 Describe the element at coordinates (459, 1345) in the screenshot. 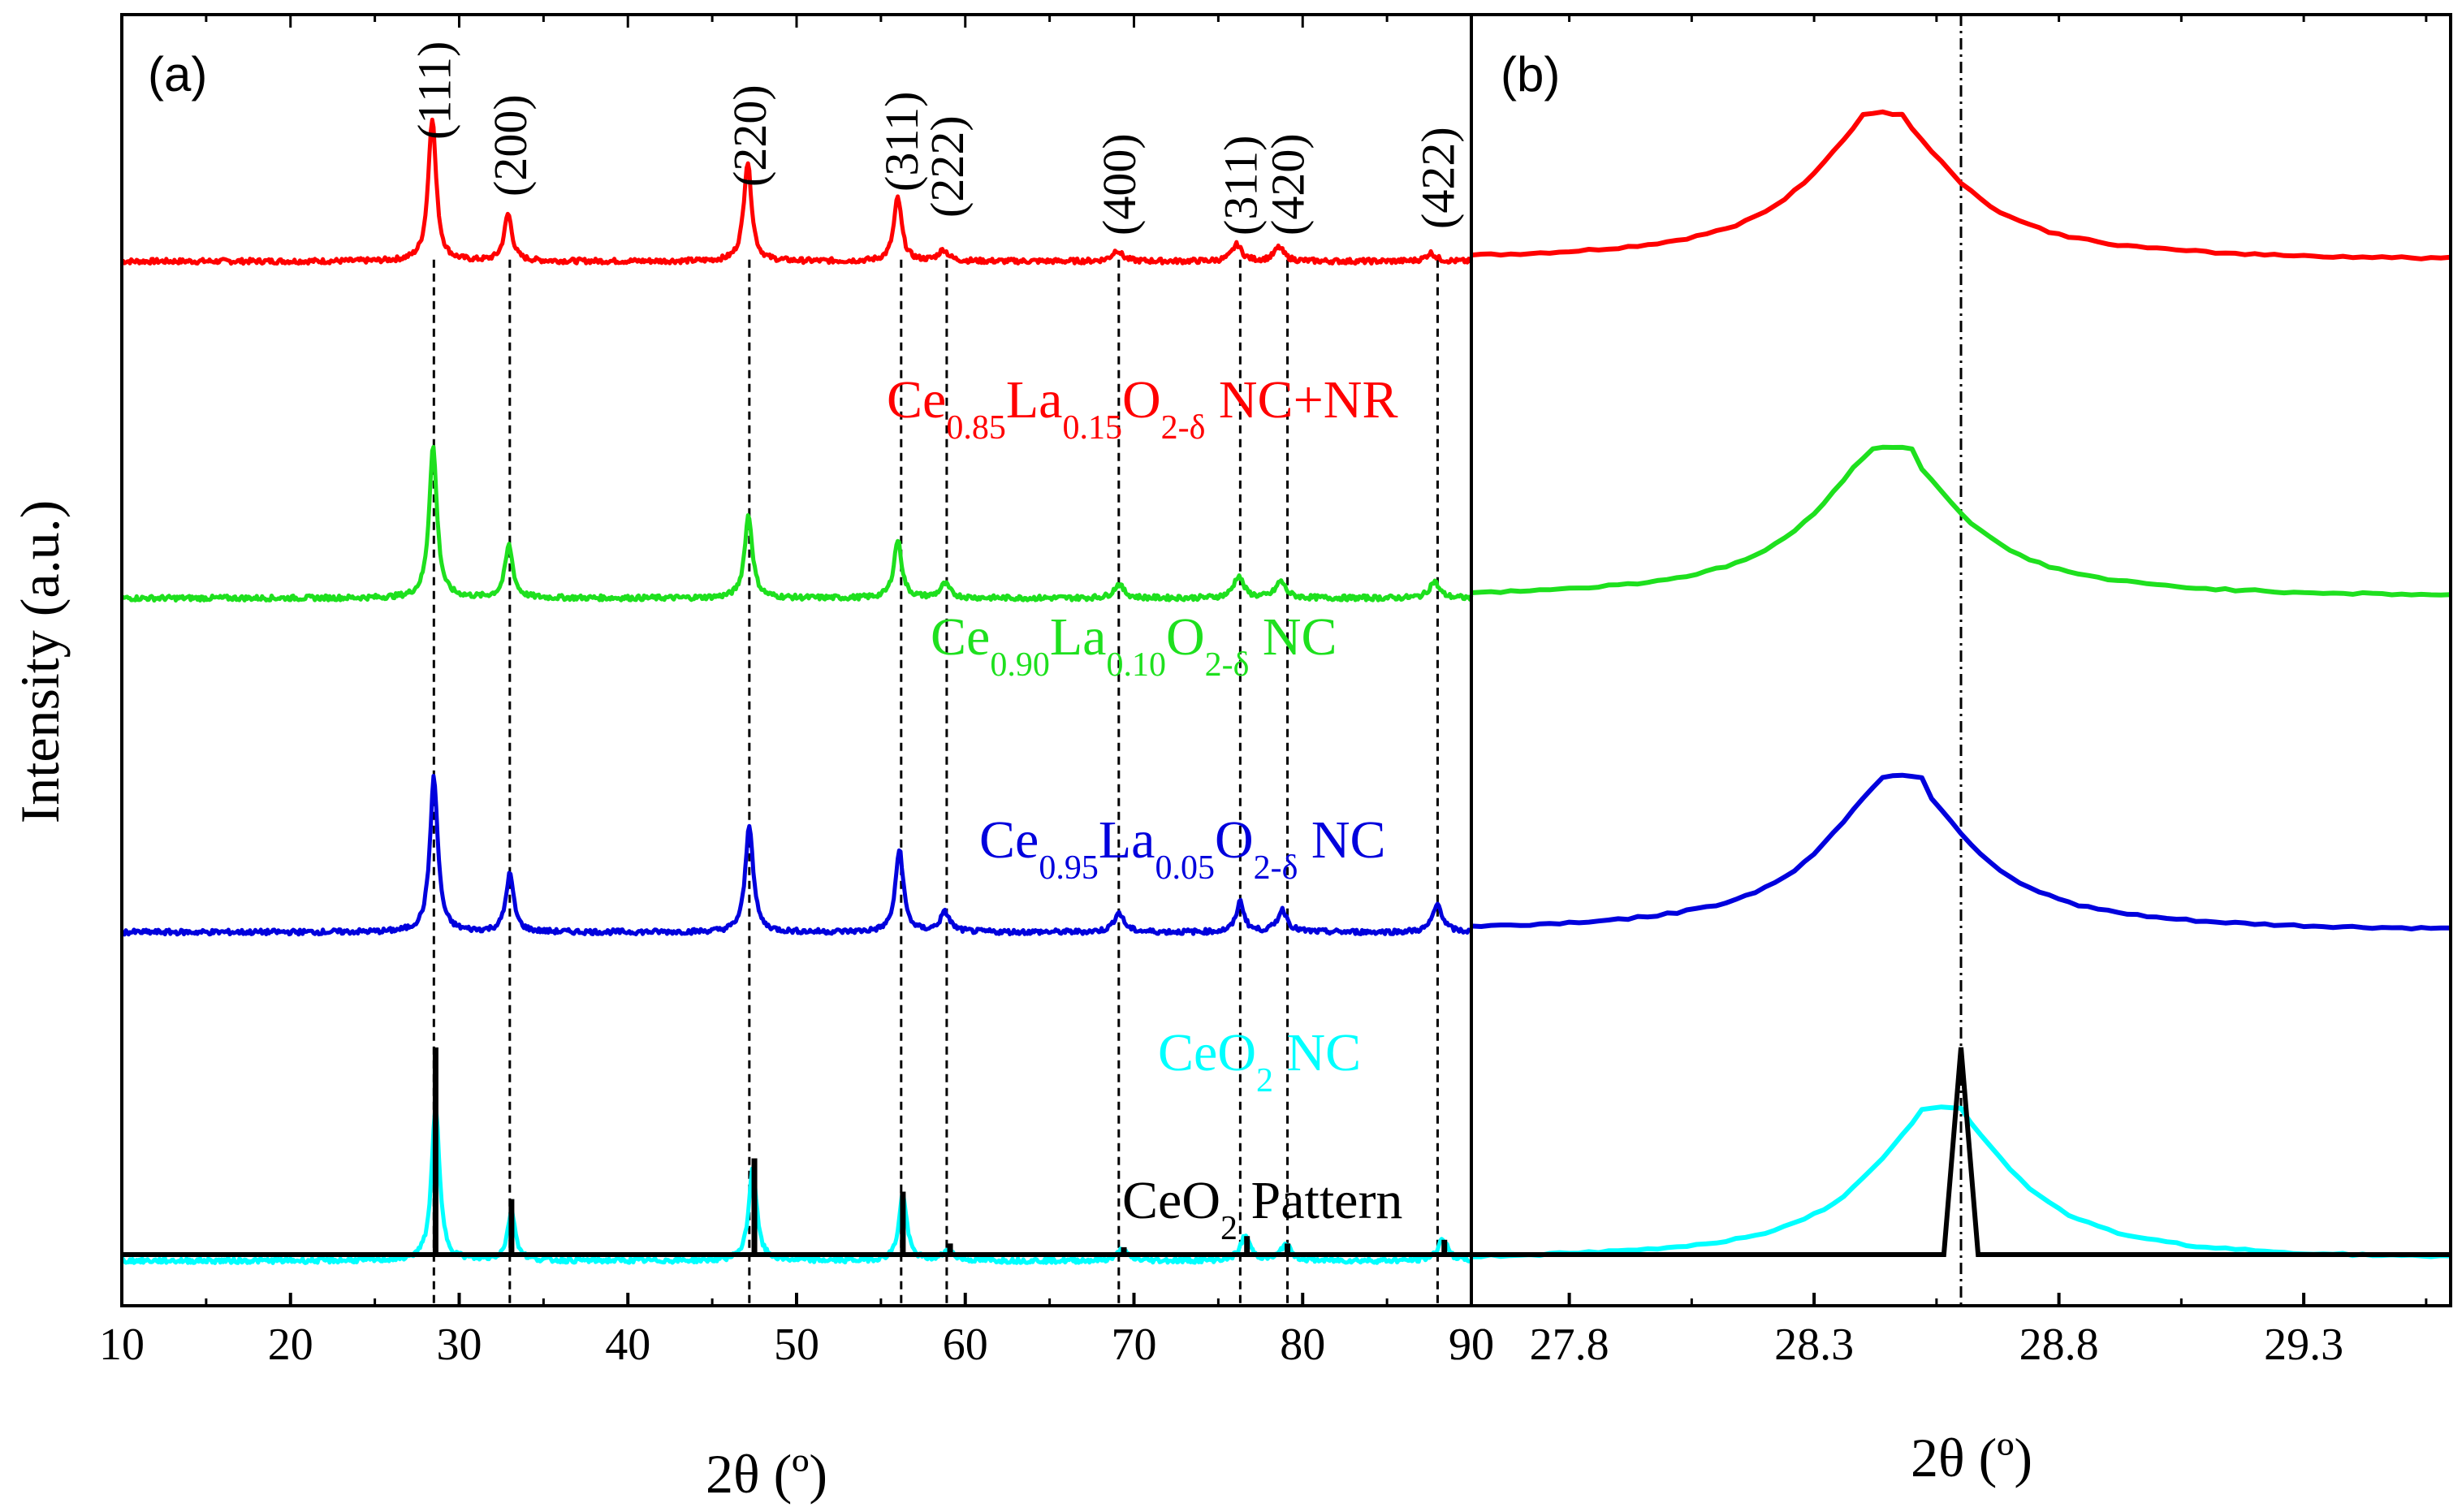

I see `x-tick-label-a: 30` at that location.